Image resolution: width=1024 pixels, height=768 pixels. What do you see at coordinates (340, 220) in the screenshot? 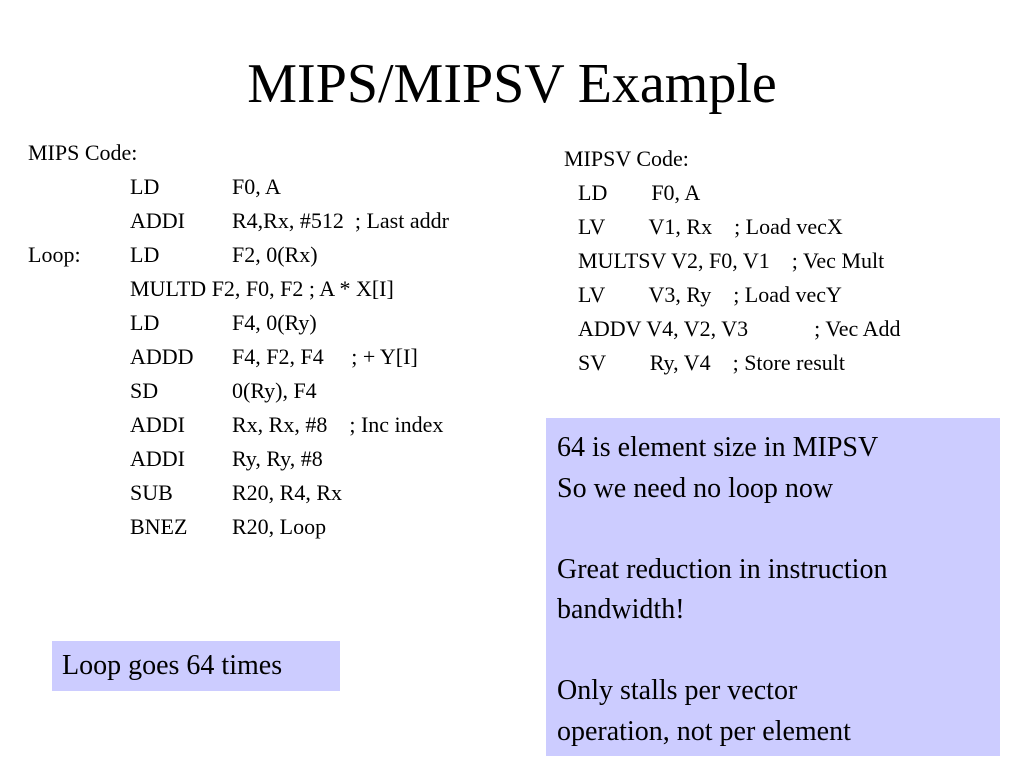
I see `mips-line-args: R4,Rx, #512 ; Last addr` at bounding box center [340, 220].